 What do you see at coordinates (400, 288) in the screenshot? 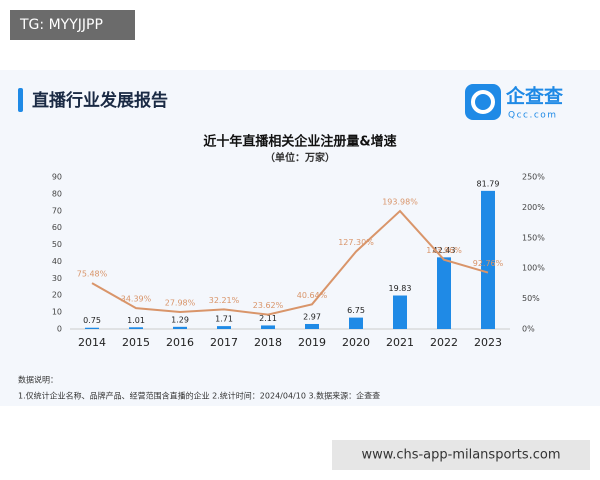
I see `bar-value-label: 19.83` at bounding box center [400, 288].